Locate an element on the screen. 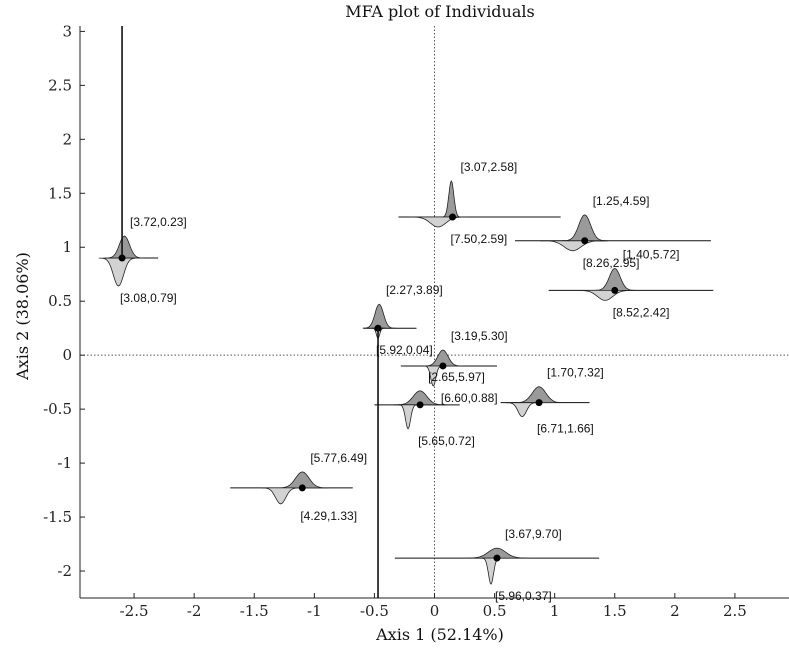 The height and width of the screenshot is (653, 789). lower-annotation: [5.65,0.72] is located at coordinates (446, 441).